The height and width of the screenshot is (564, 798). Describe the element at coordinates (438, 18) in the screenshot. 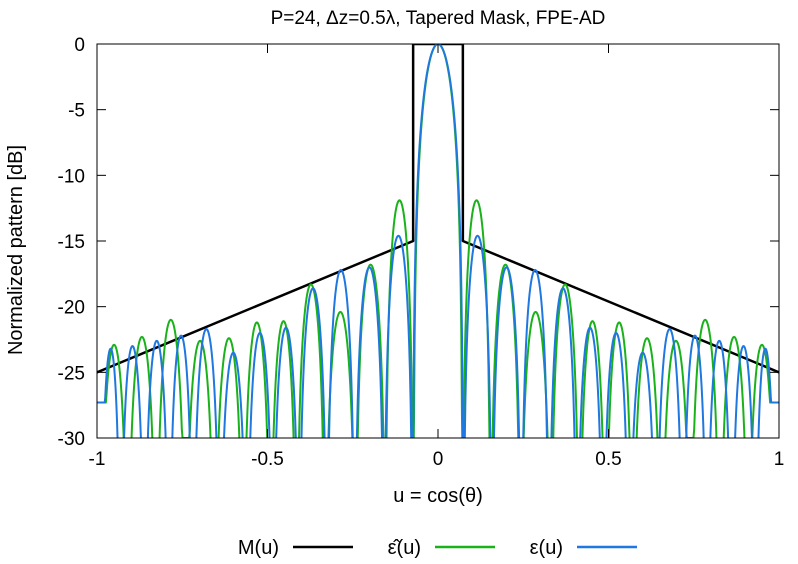

I see `chart-title: P=24, Δz=0.5λ, Tapered Mask, FPE-AD` at that location.